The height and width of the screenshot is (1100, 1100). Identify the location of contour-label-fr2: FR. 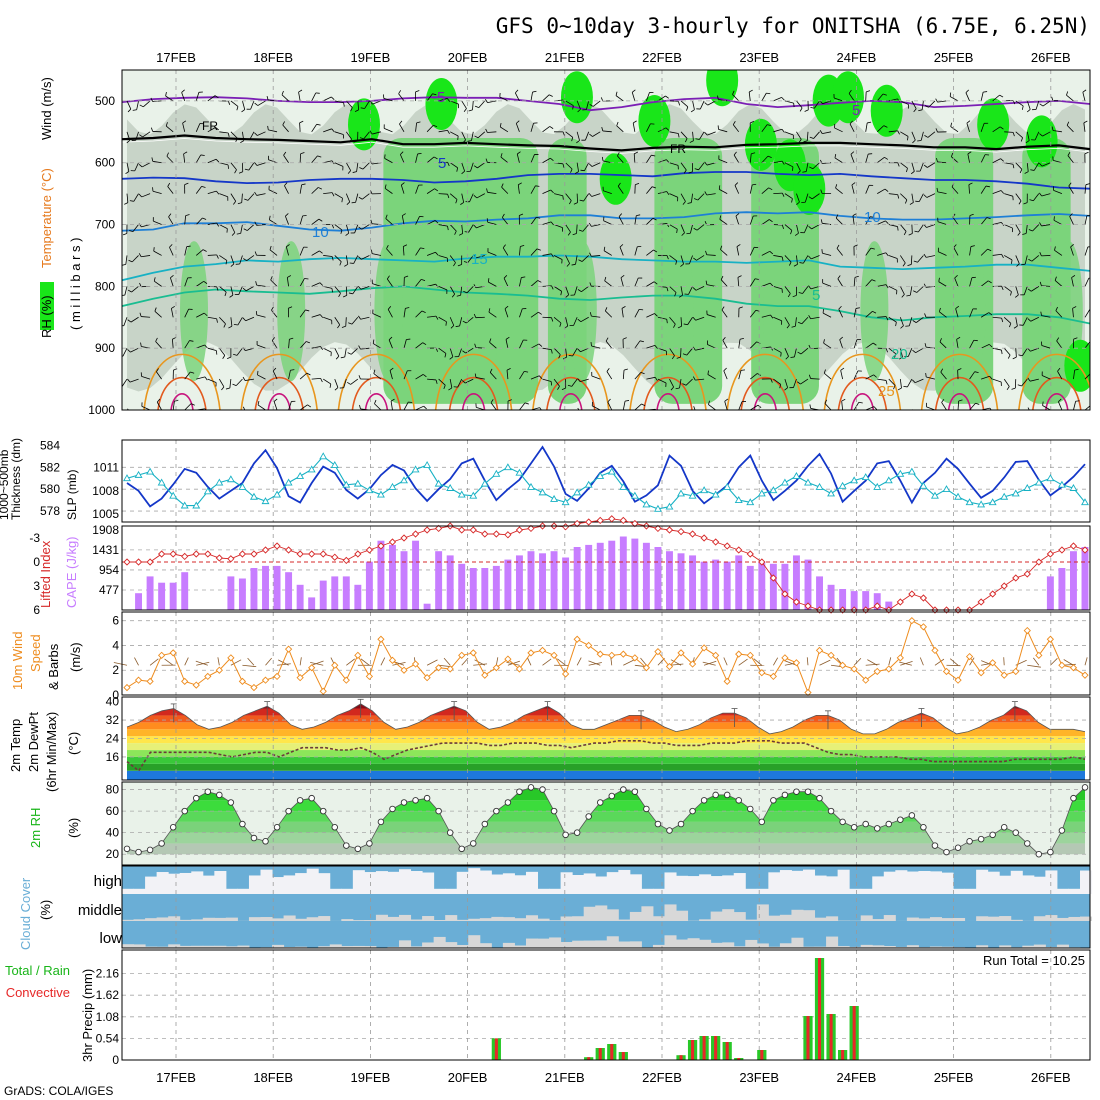
(678, 149).